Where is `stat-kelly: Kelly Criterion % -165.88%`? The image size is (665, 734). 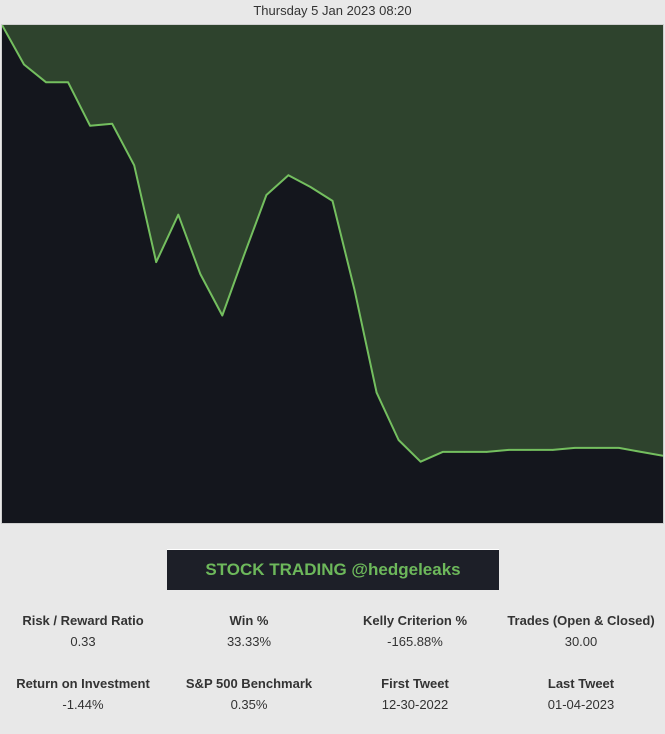 stat-kelly: Kelly Criterion % -165.88% is located at coordinates (415, 631).